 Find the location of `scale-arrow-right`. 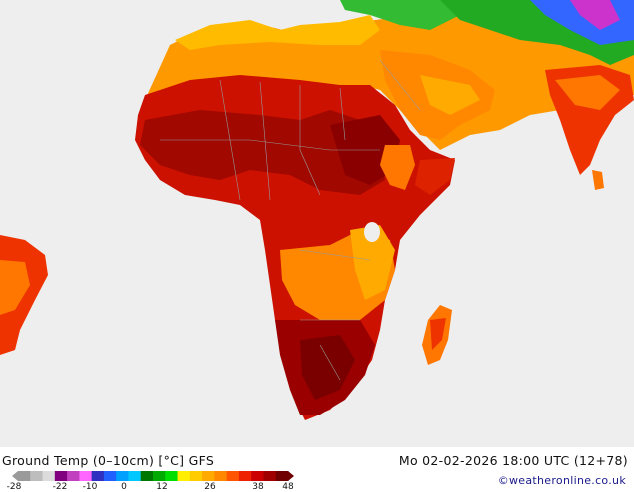

scale-arrow-right is located at coordinates (291, 476).